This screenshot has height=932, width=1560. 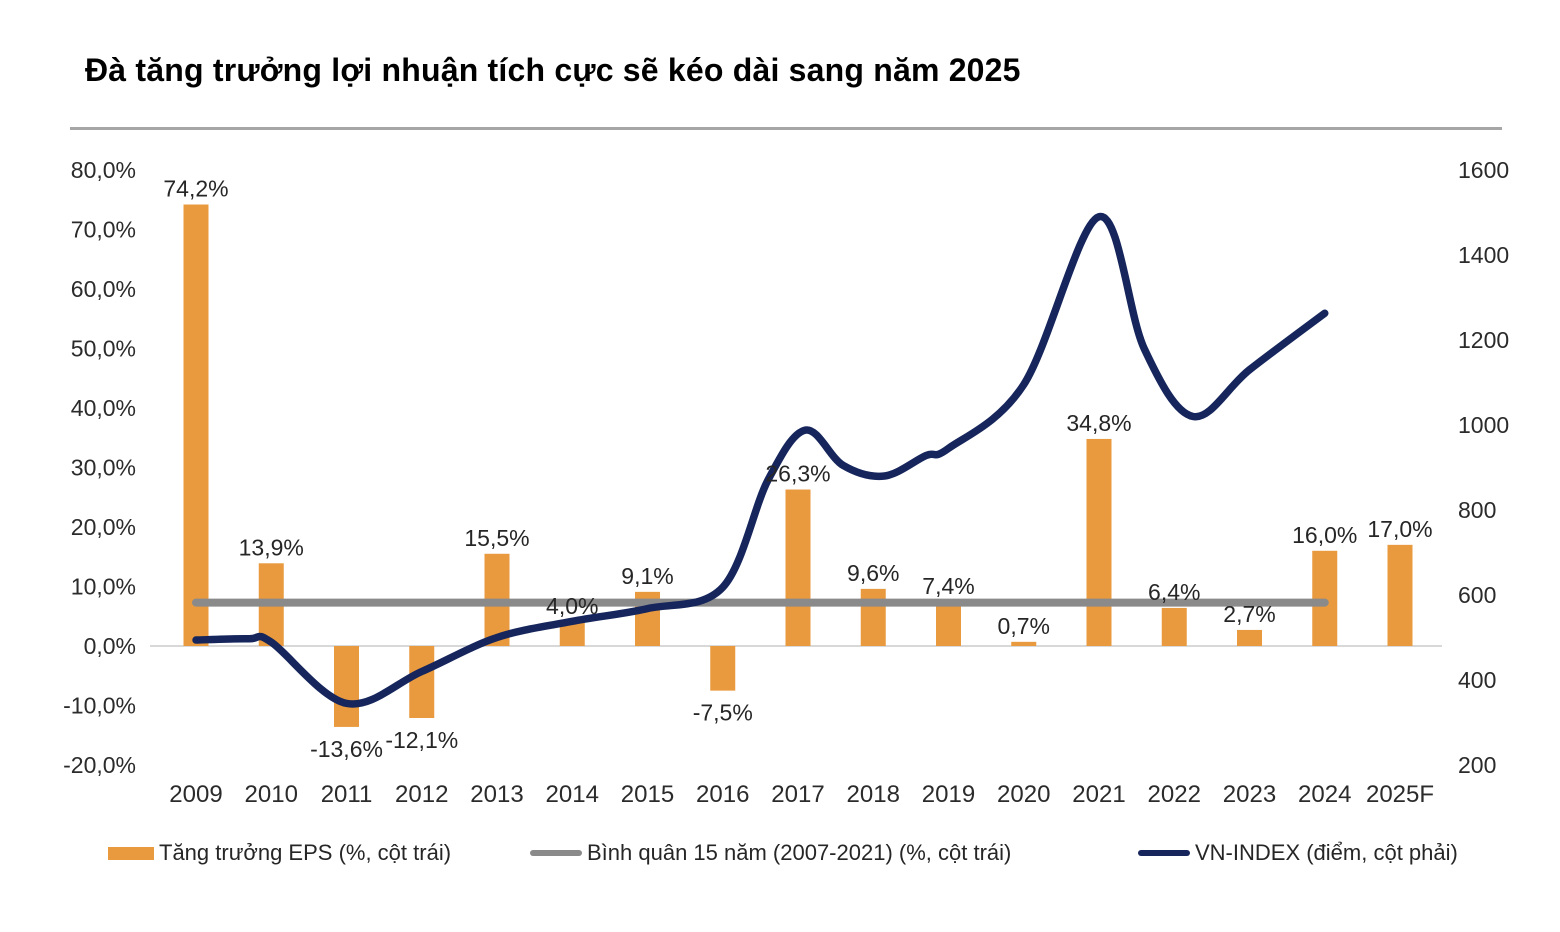 What do you see at coordinates (723, 713) in the screenshot?
I see `bar-value-label: -7,5%` at bounding box center [723, 713].